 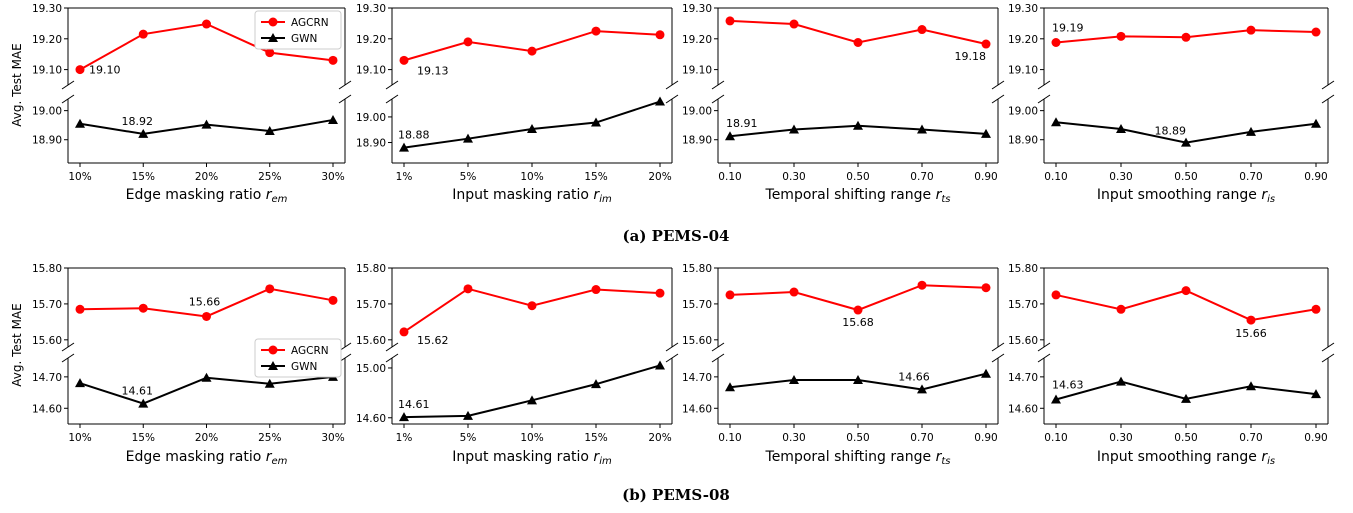 I want to click on x-axis-label: Edge masking ratio rem, so click(x=207, y=458).